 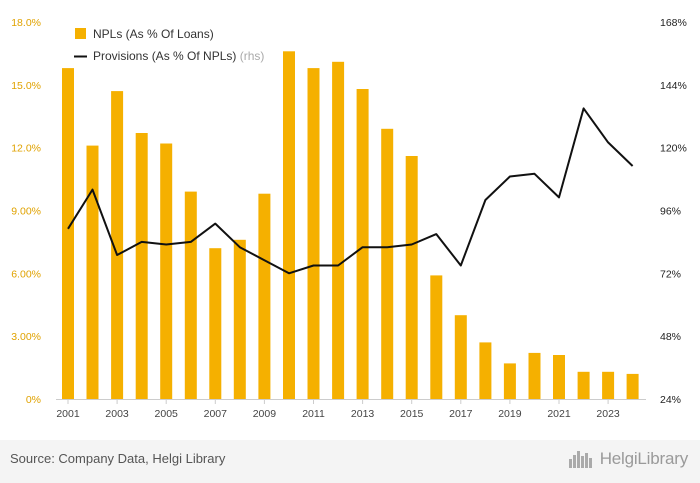 What do you see at coordinates (92, 272) in the screenshot?
I see `bar-npl-2002` at bounding box center [92, 272].